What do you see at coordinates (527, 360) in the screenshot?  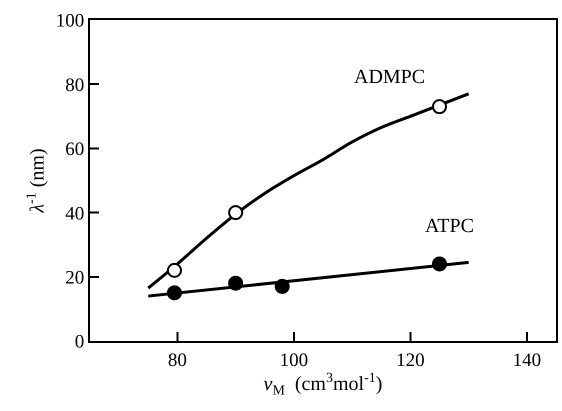 I see `x-tick-label: 140` at bounding box center [527, 360].